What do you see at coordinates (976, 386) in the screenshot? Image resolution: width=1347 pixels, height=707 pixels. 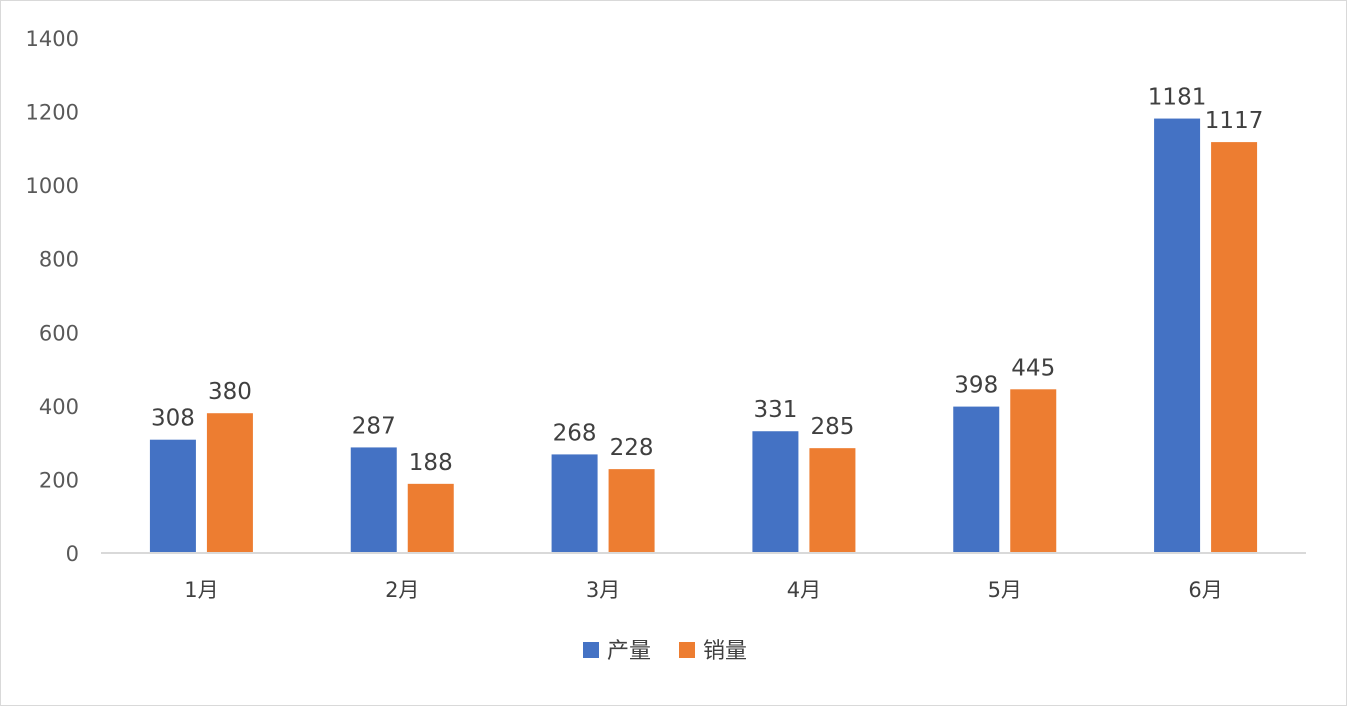 I see `data-label: 398` at bounding box center [976, 386].